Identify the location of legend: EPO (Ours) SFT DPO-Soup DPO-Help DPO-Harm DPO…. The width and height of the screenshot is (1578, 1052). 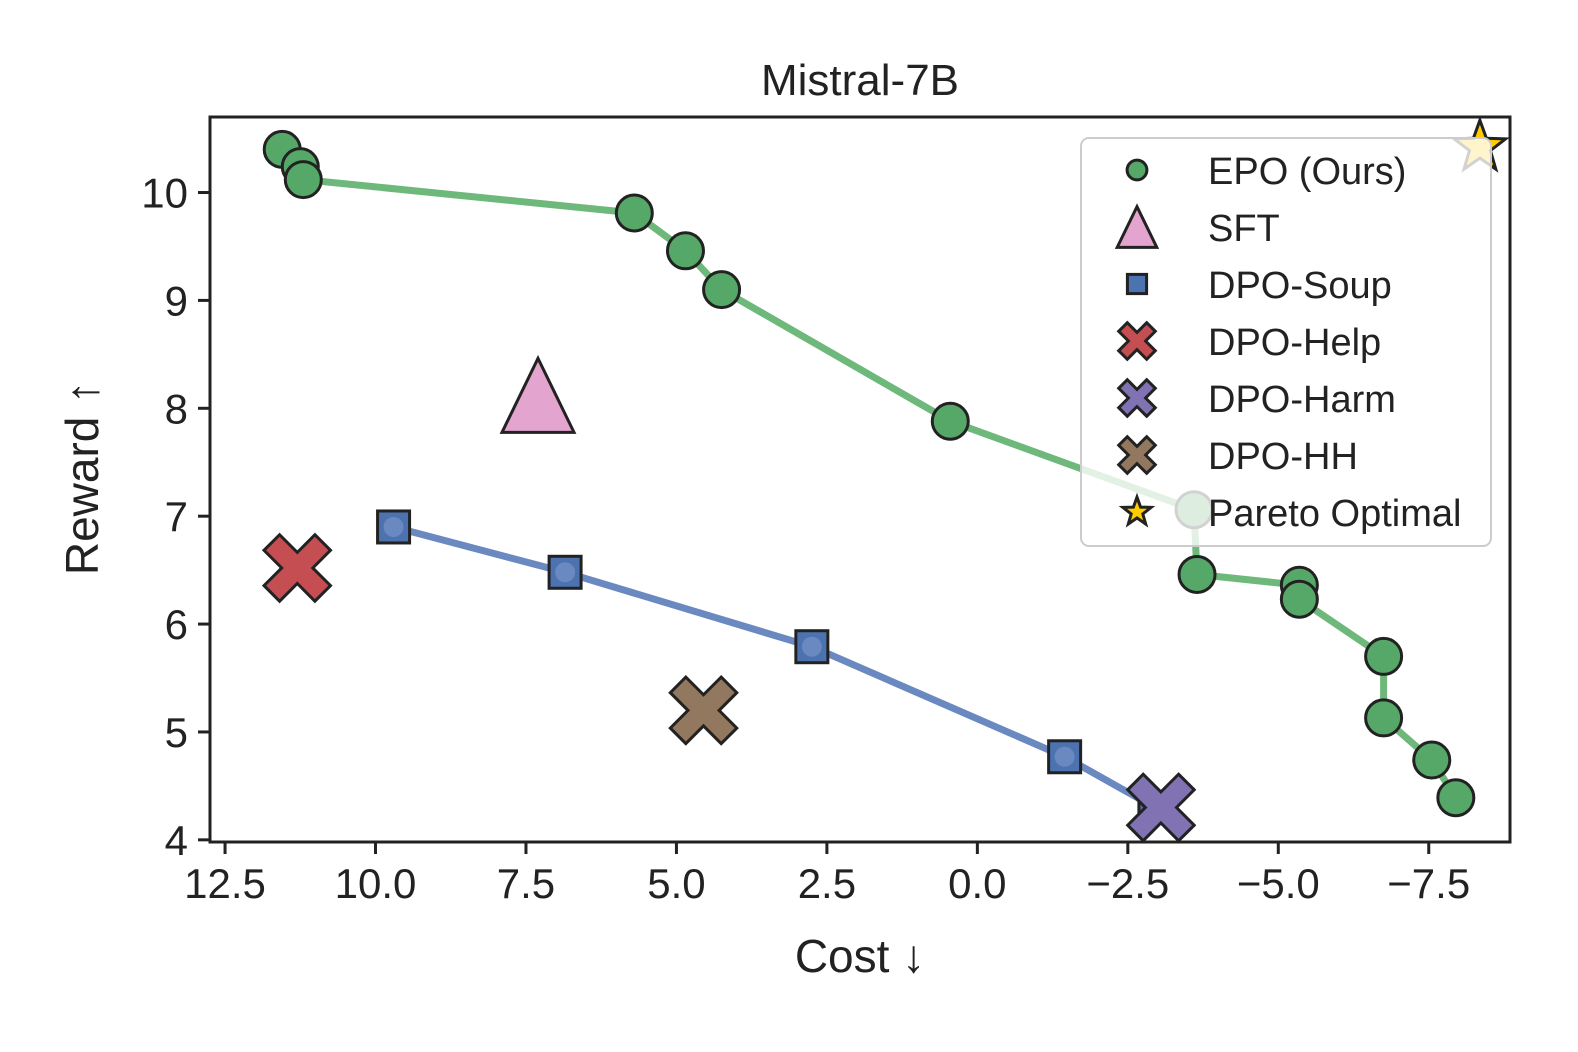
(1286, 342).